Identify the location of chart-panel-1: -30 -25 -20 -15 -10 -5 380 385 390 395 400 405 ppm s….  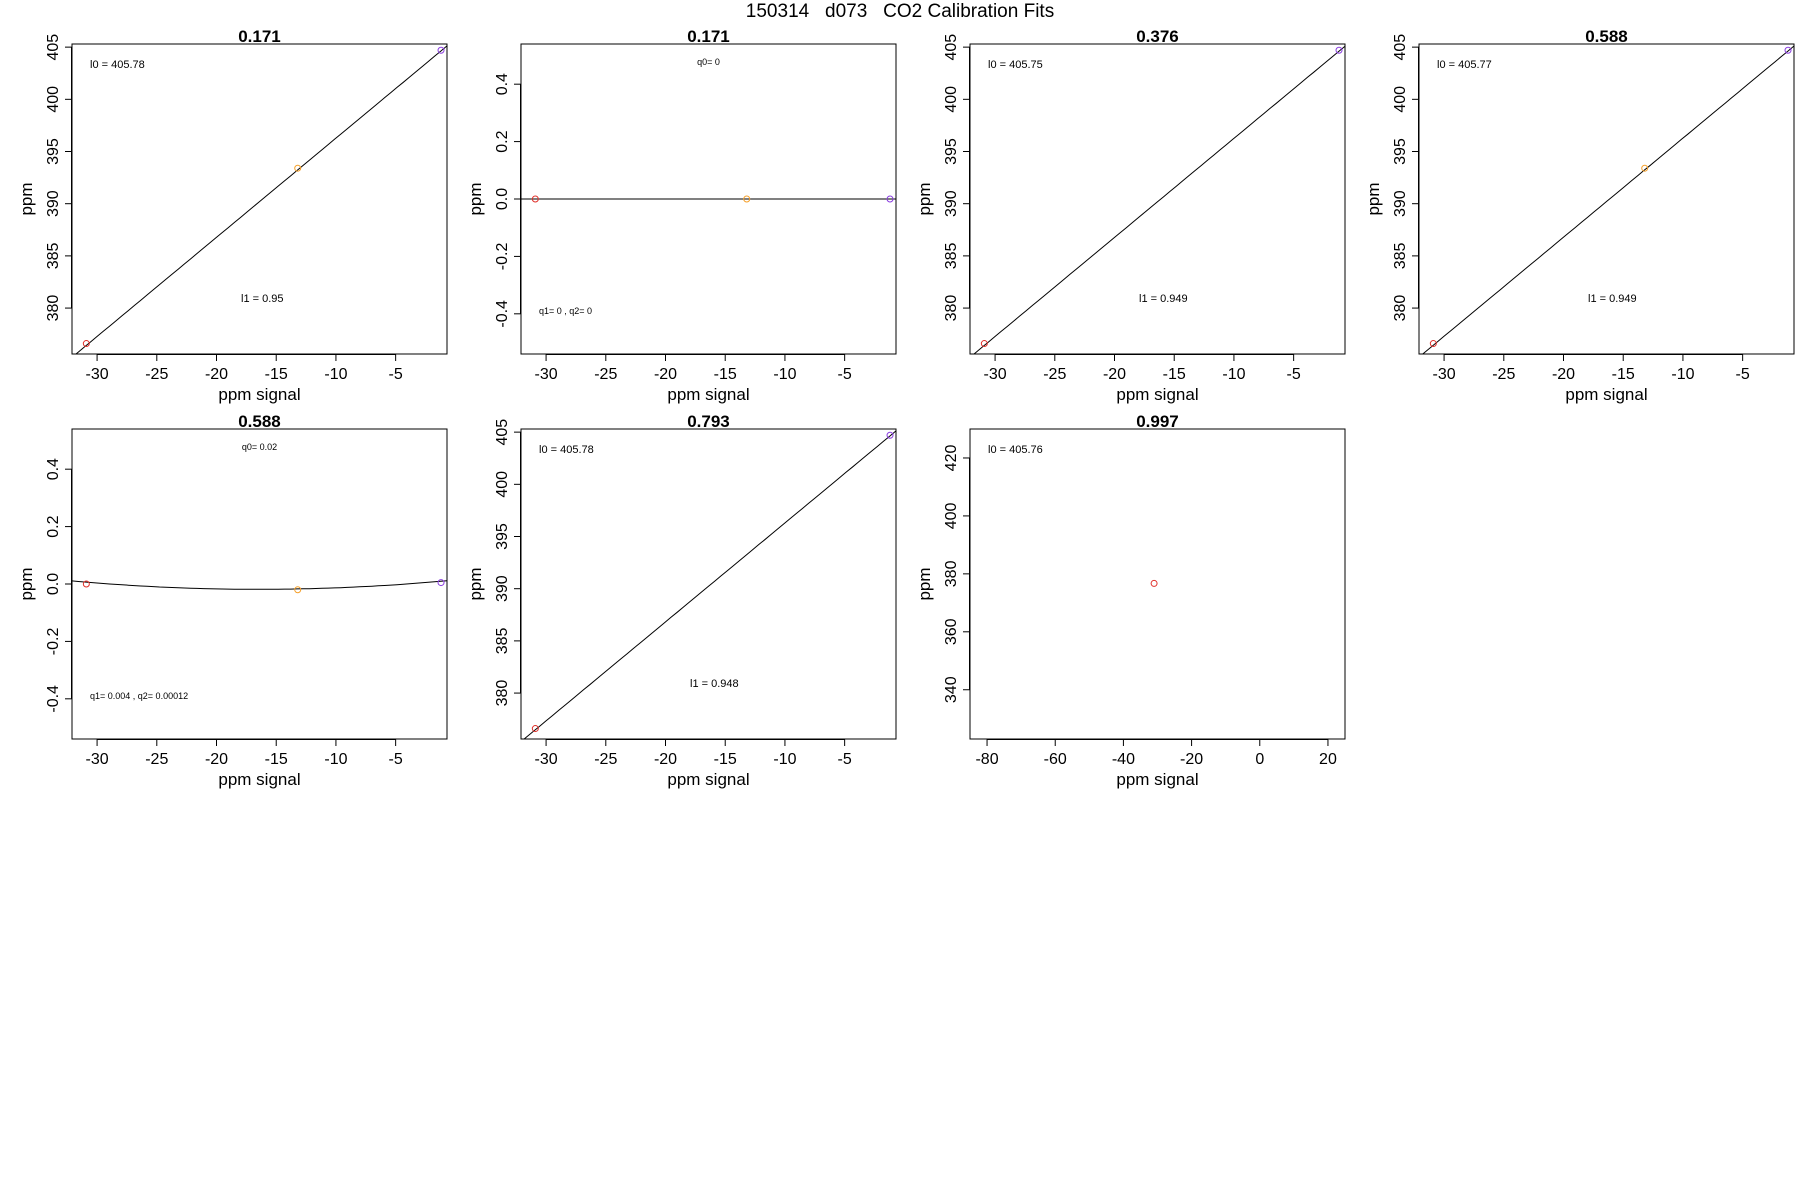
(232, 215).